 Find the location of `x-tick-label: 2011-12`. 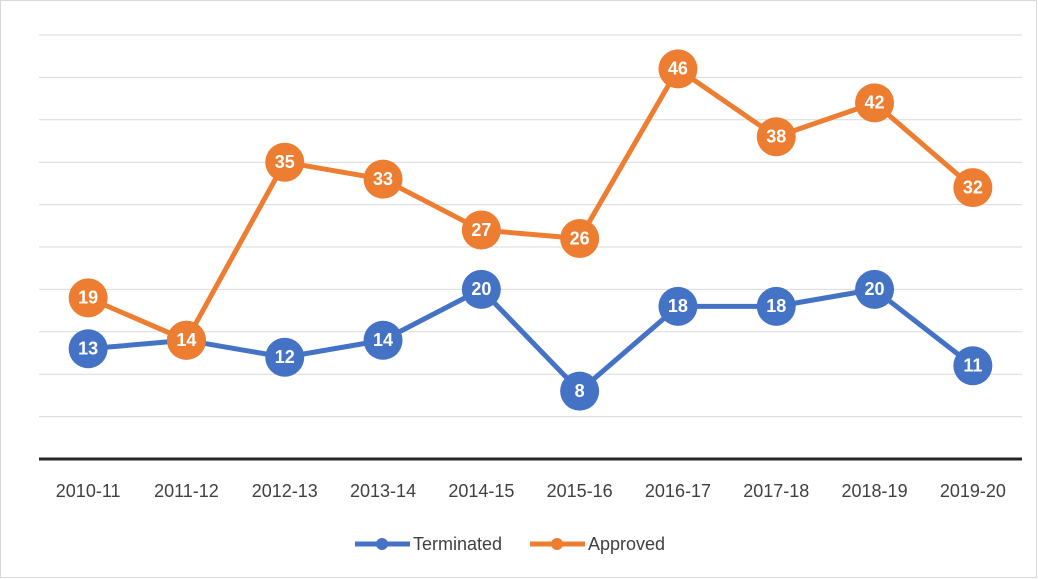

x-tick-label: 2011-12 is located at coordinates (186, 491).